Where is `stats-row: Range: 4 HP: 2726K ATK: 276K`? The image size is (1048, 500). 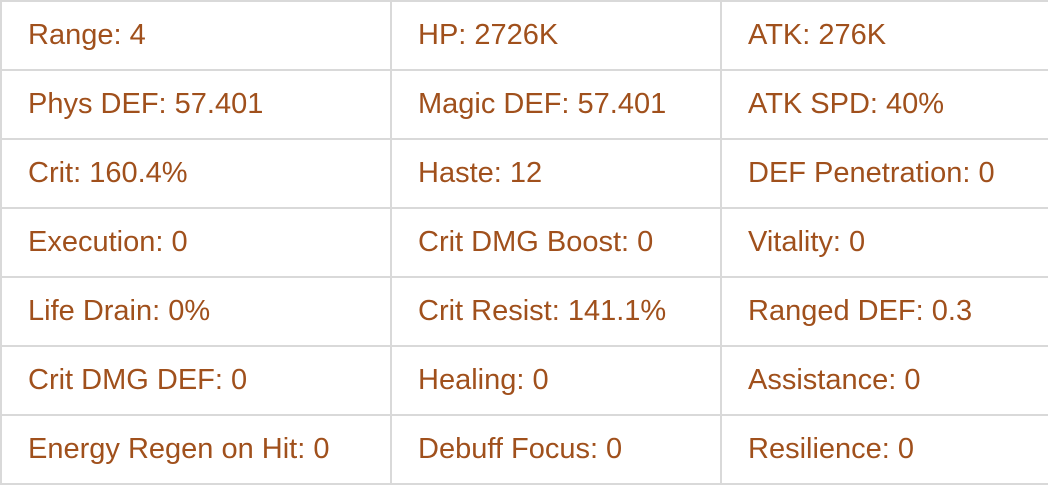
stats-row: Range: 4 HP: 2726K ATK: 276K is located at coordinates (524, 35).